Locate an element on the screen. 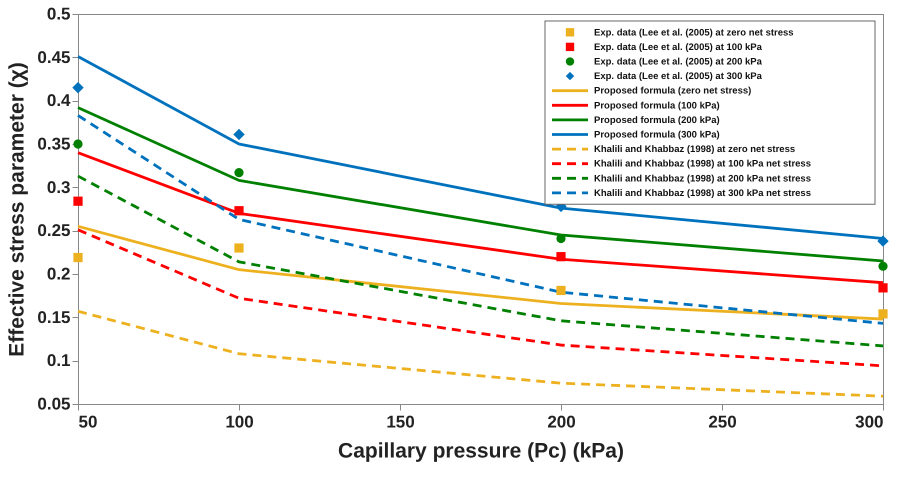  legend-label: Proposed formula (zero net stress) is located at coordinates (673, 91).